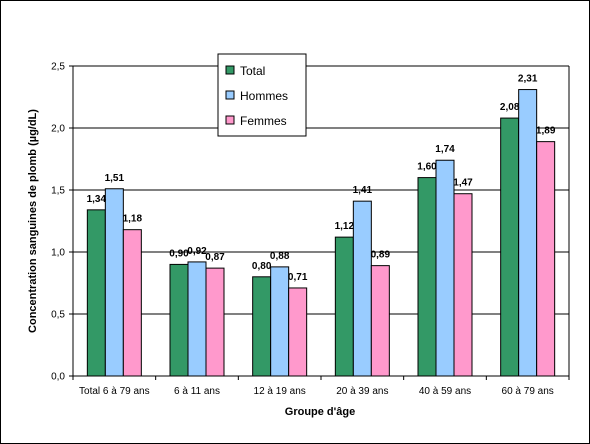 Image resolution: width=590 pixels, height=444 pixels. I want to click on data-label: 0,90, so click(179, 253).